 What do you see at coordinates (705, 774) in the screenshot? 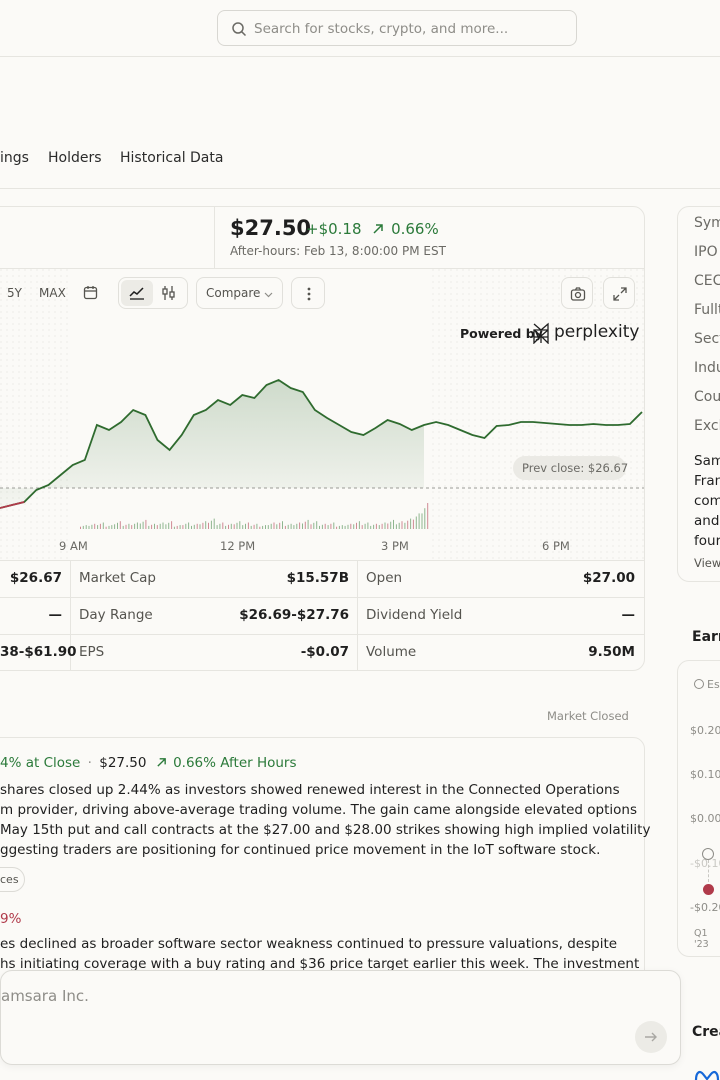
I see `earnings-y-tick: $0.10` at bounding box center [705, 774].